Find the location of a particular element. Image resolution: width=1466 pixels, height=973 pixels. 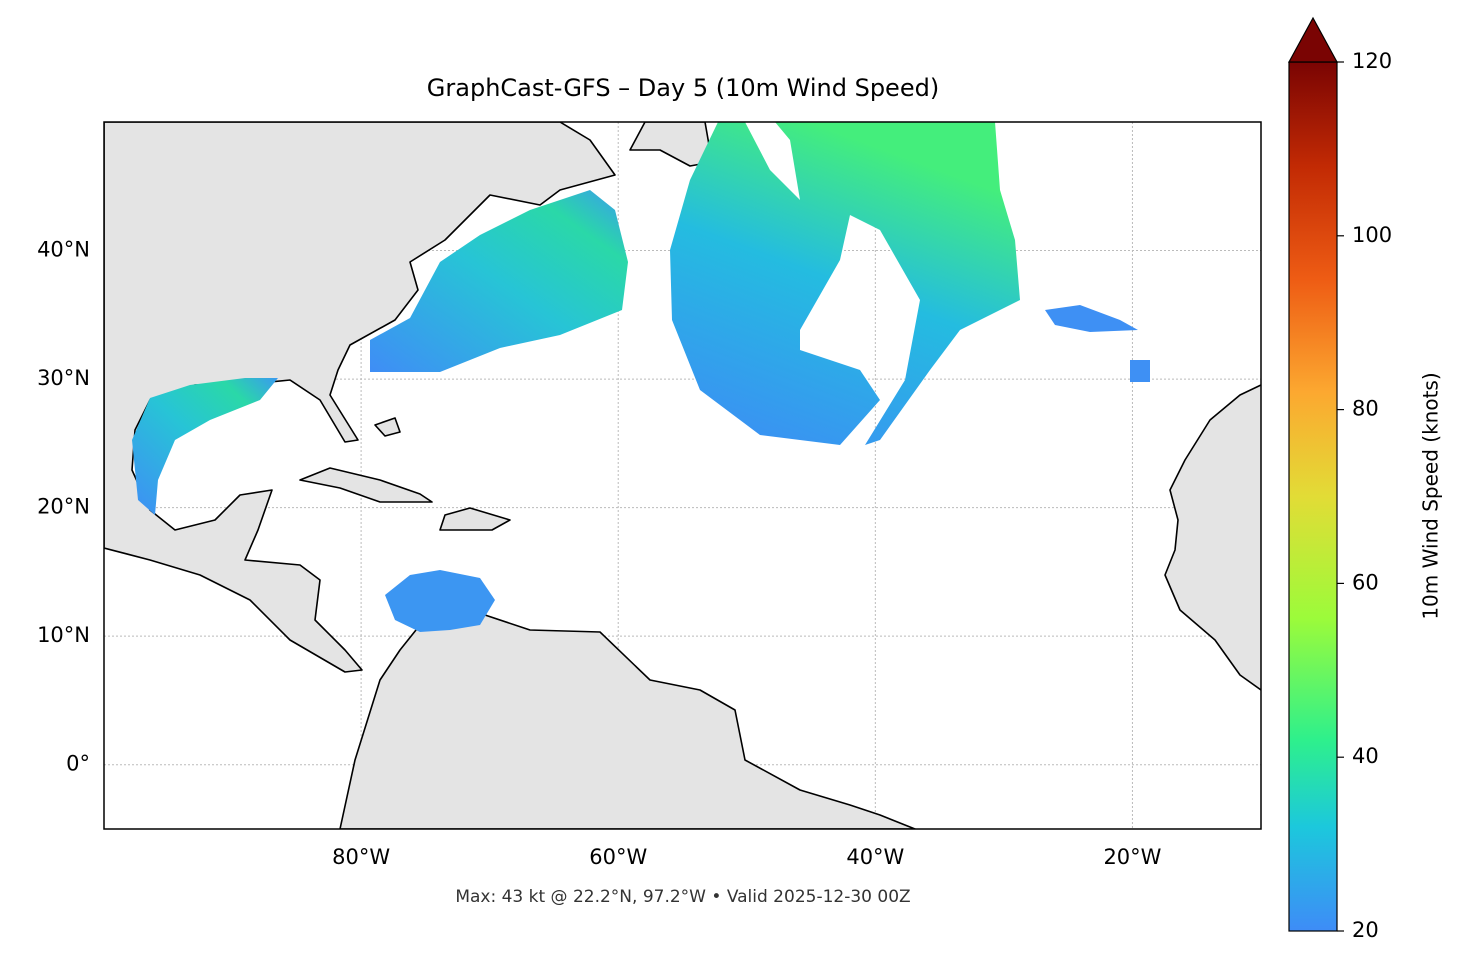

x-tick-label: 20°W is located at coordinates (1132, 857).